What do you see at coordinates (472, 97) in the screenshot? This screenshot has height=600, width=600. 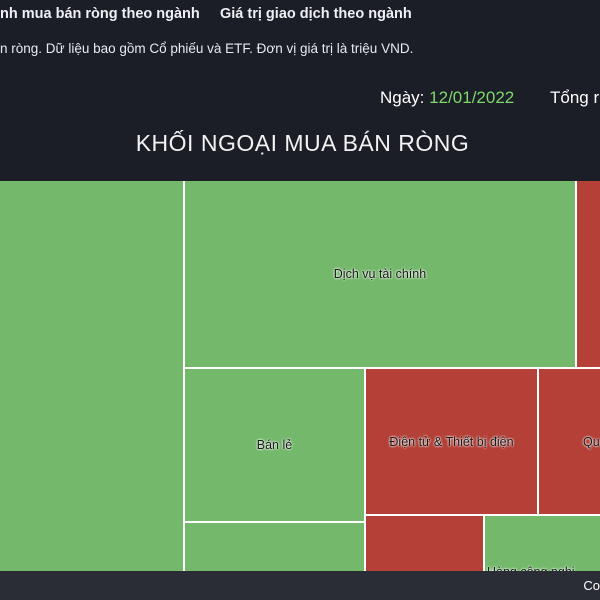 I see `date-value: 12/01/2022` at bounding box center [472, 97].